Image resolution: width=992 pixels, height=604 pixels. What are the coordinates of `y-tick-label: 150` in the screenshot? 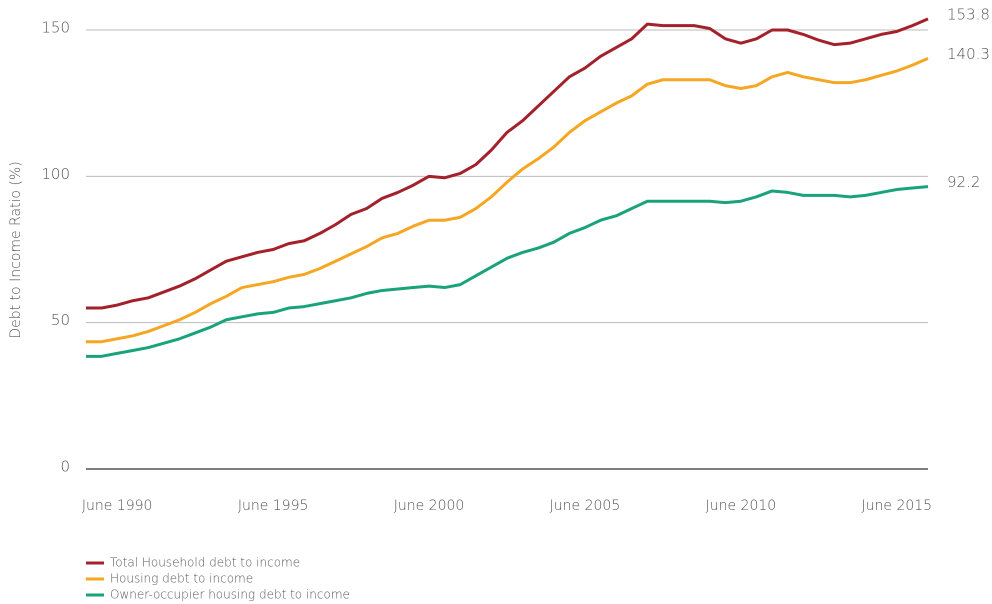 It's located at (55, 28).